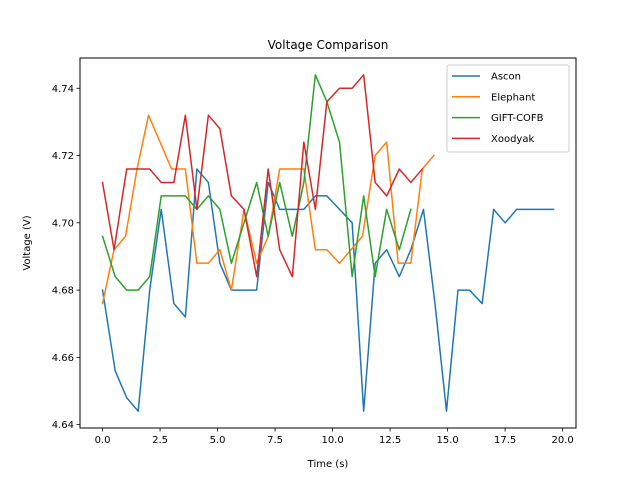 Image resolution: width=640 pixels, height=480 pixels. What do you see at coordinates (332, 440) in the screenshot?
I see `x-tick-label: 10.0` at bounding box center [332, 440].